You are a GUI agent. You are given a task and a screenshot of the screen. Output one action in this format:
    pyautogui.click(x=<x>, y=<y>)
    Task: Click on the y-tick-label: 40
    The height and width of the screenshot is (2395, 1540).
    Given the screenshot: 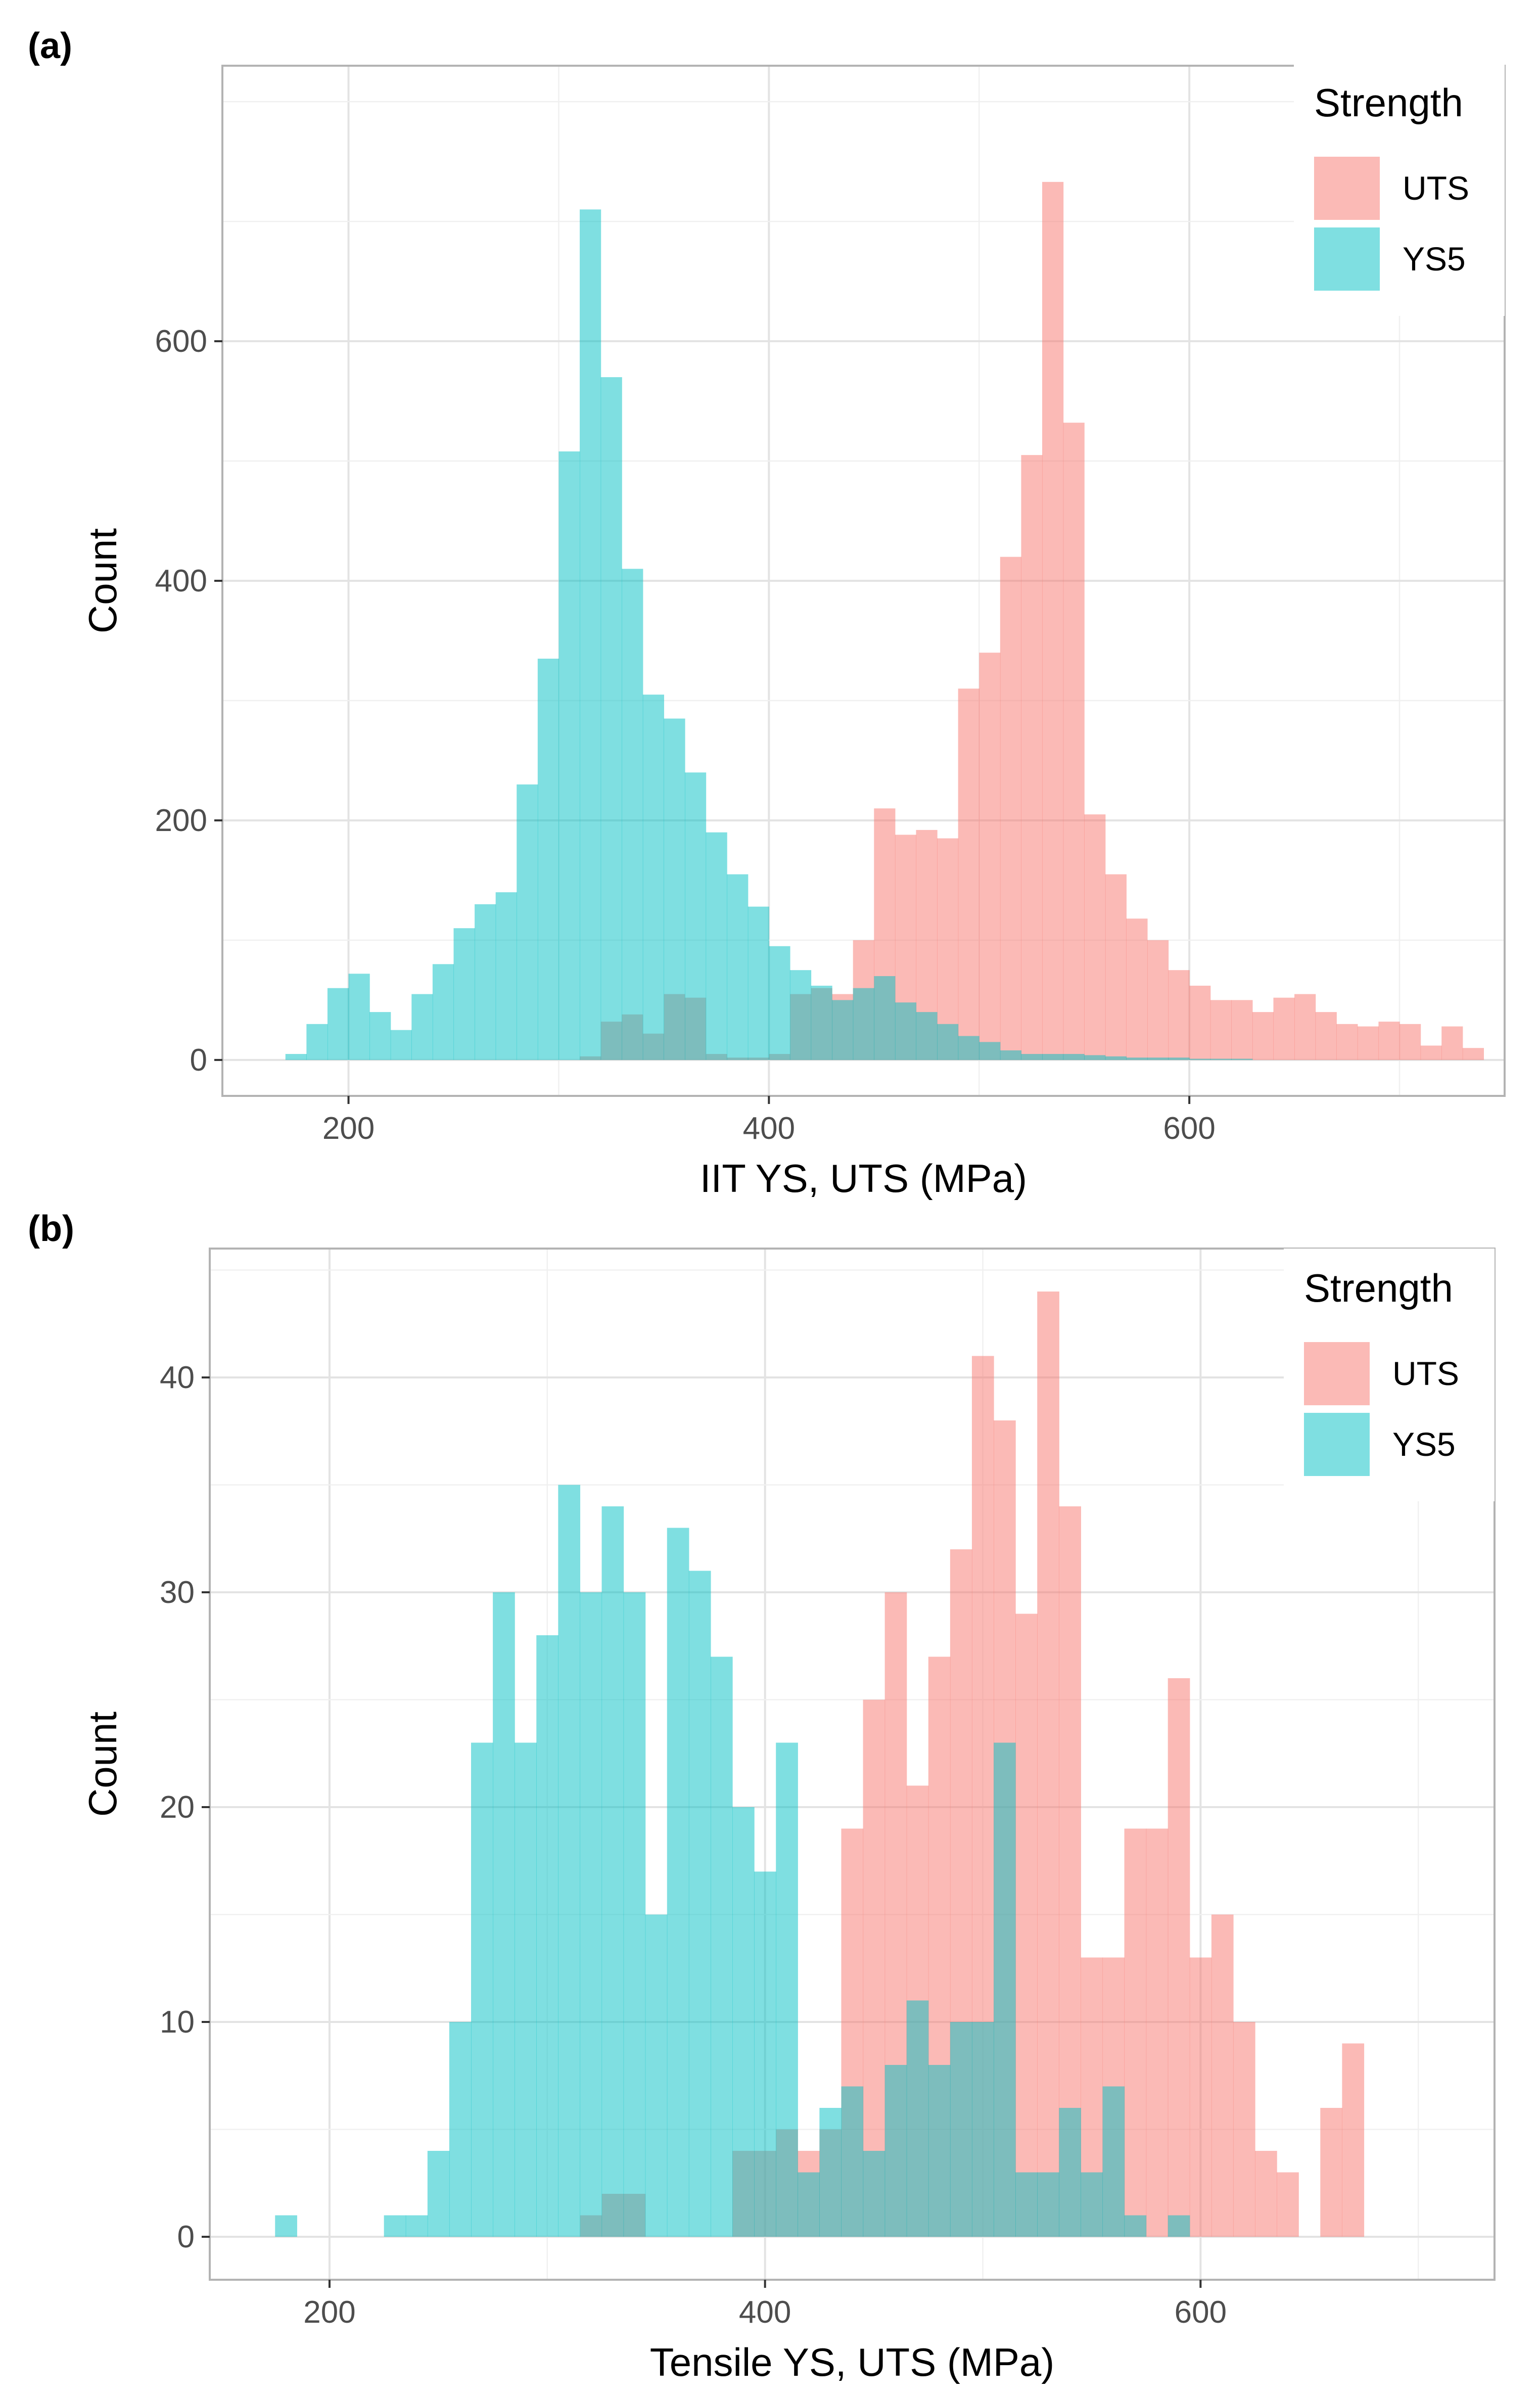 What is the action you would take?
    pyautogui.click(x=177, y=1377)
    